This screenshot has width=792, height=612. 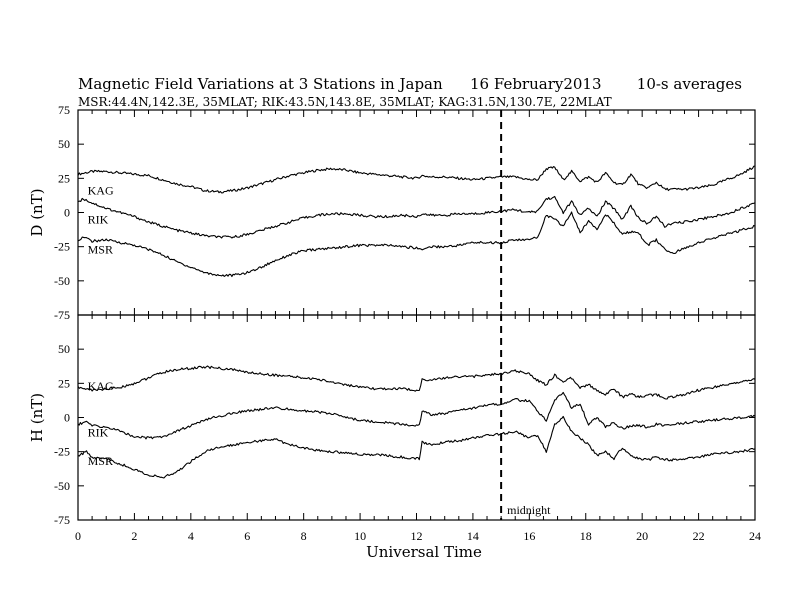 What do you see at coordinates (689, 84) in the screenshot?
I see `chart-averaging: 10-s averages` at bounding box center [689, 84].